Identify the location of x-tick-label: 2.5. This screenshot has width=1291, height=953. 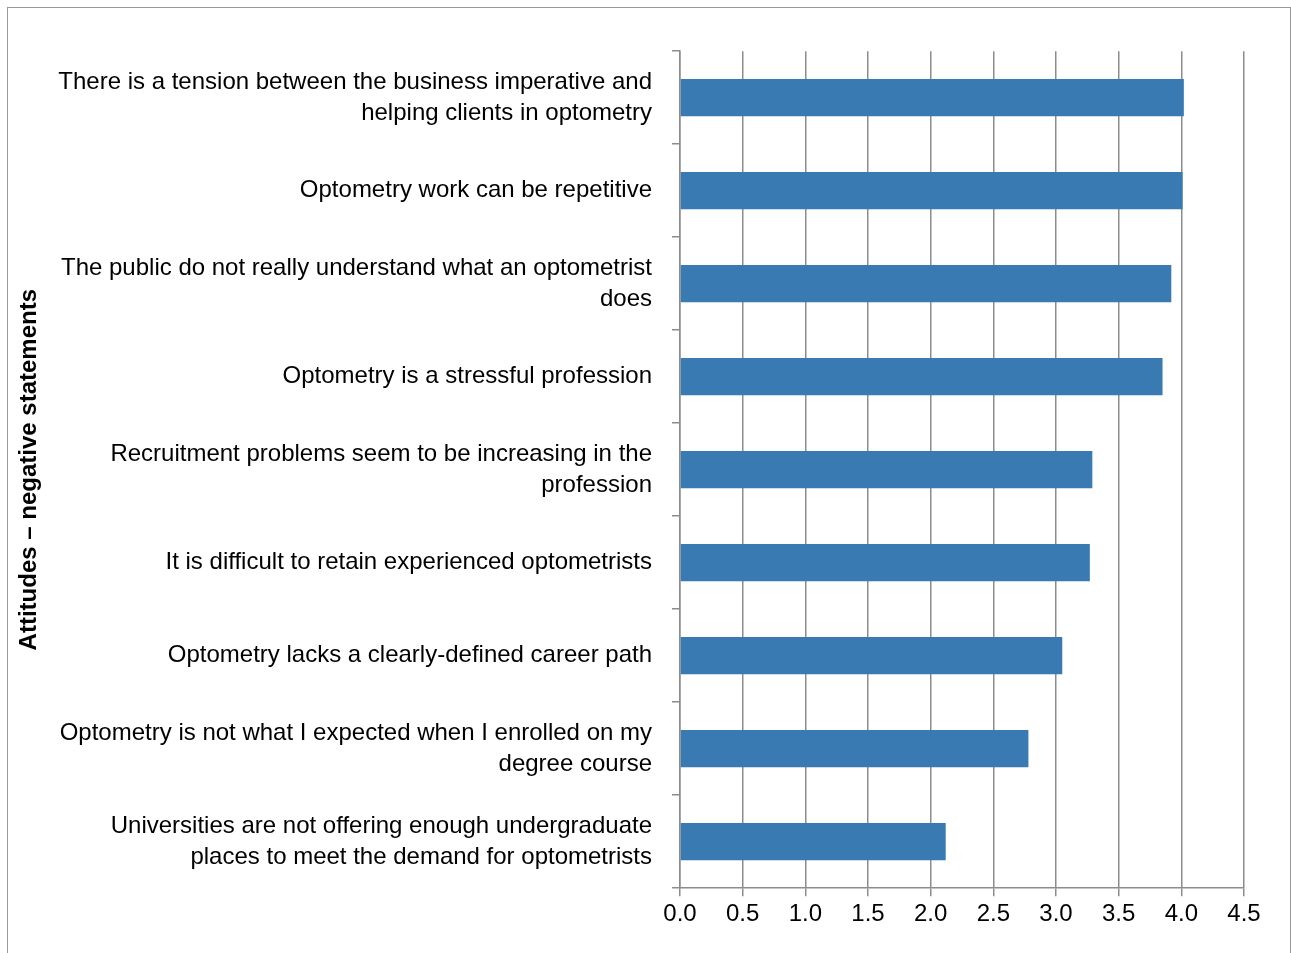
(993, 913).